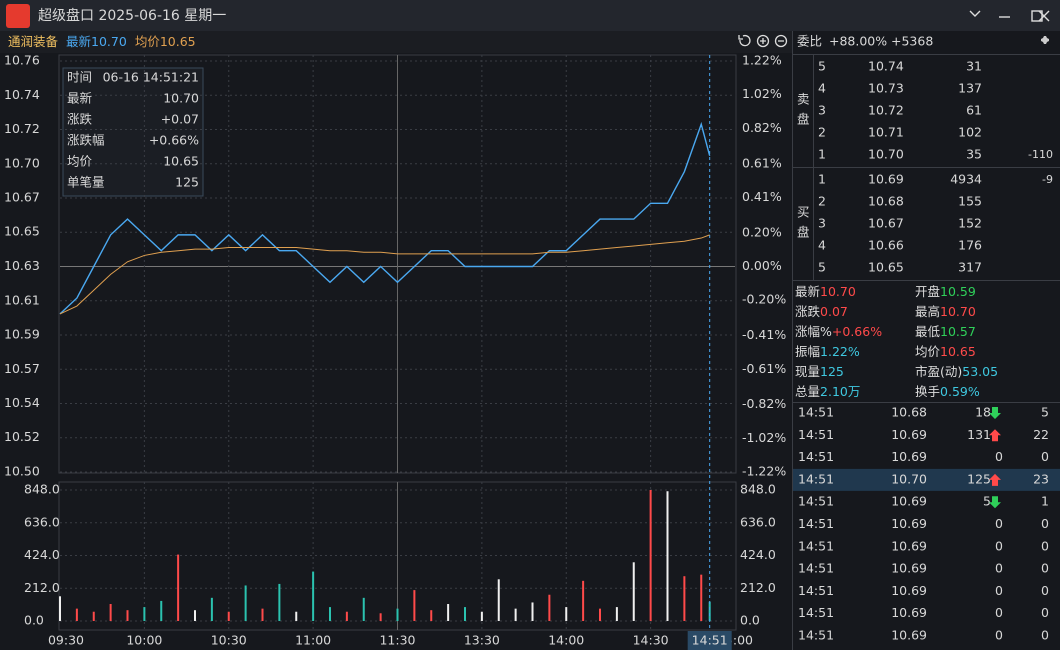  What do you see at coordinates (22, 231) in the screenshot?
I see `y-tick-label: 10.65` at bounding box center [22, 231].